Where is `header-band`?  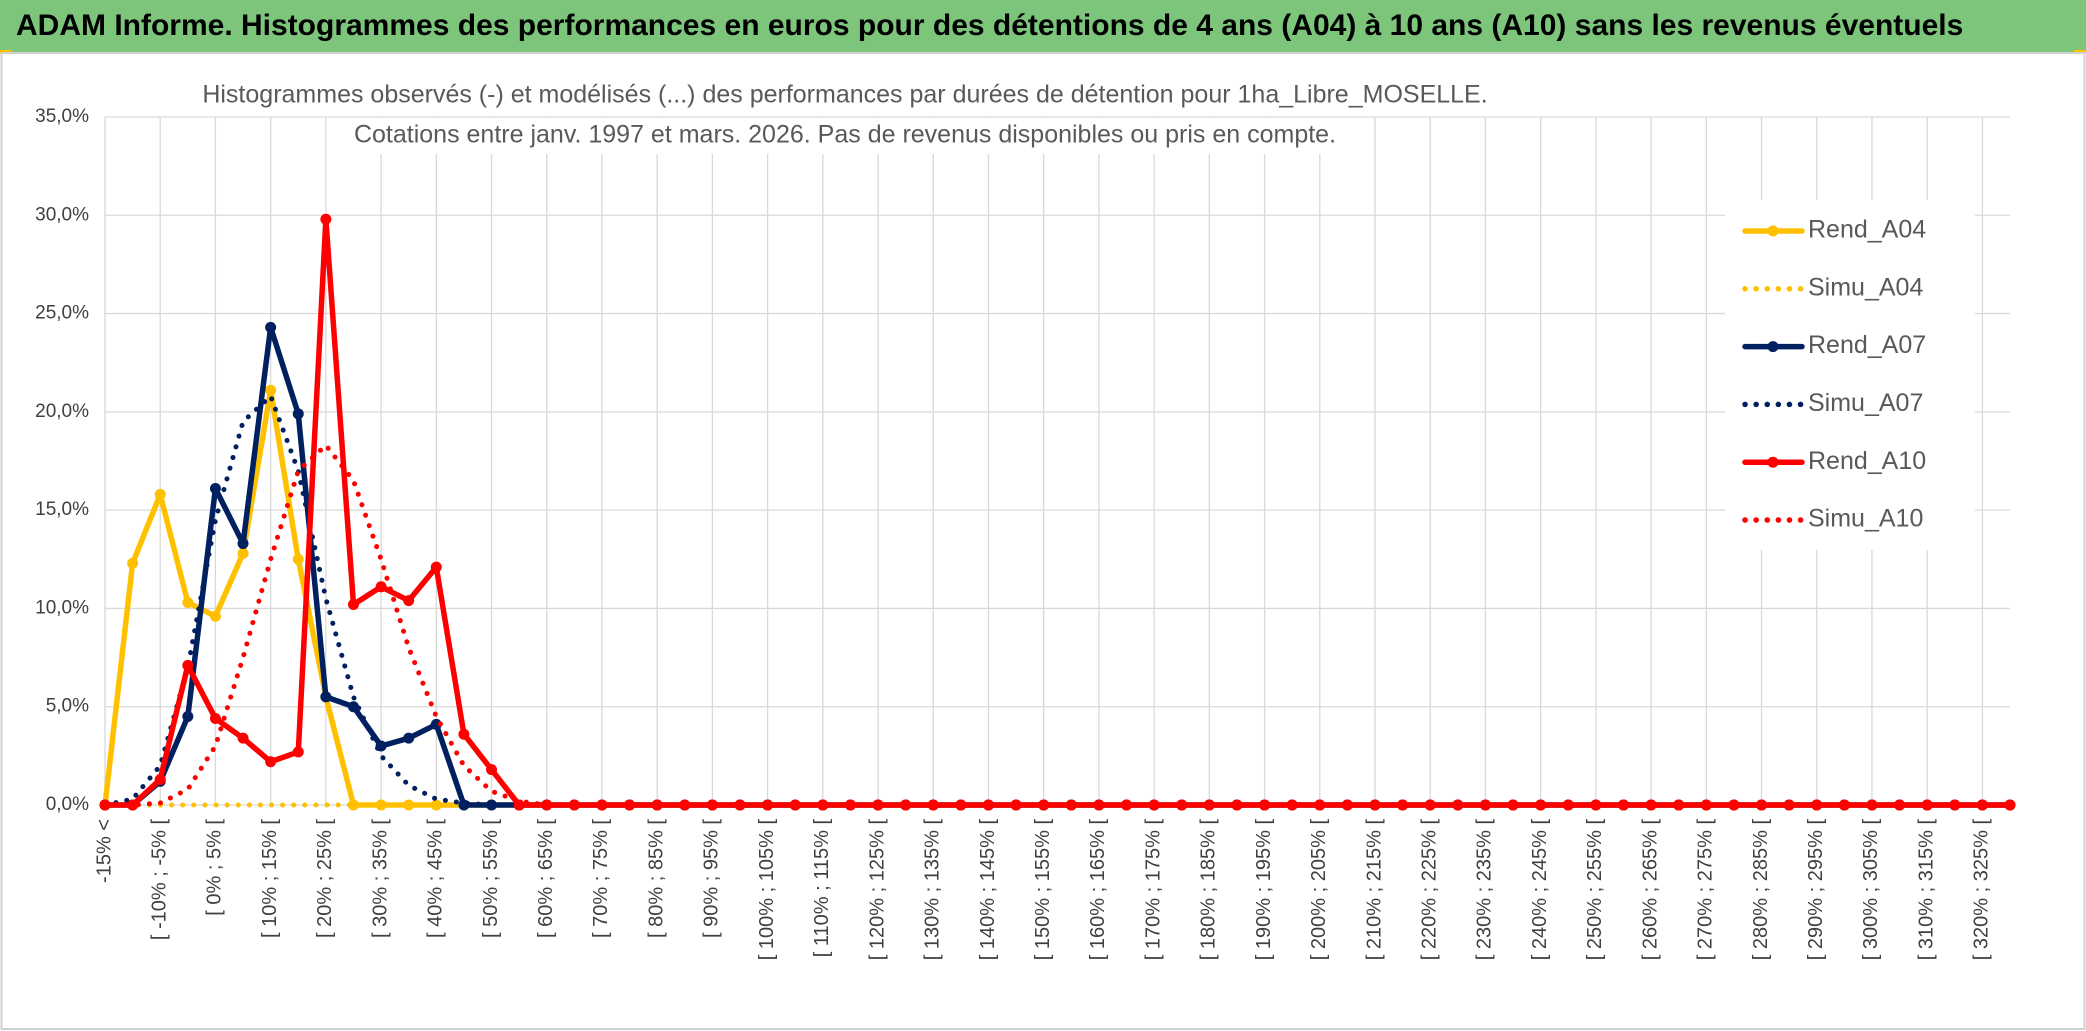 header-band is located at coordinates (1043, 26).